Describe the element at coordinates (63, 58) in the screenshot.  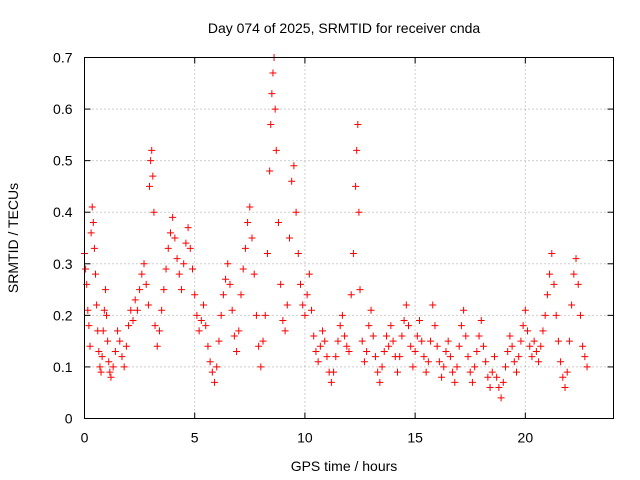
I see `y-tick-label: 0.7` at that location.